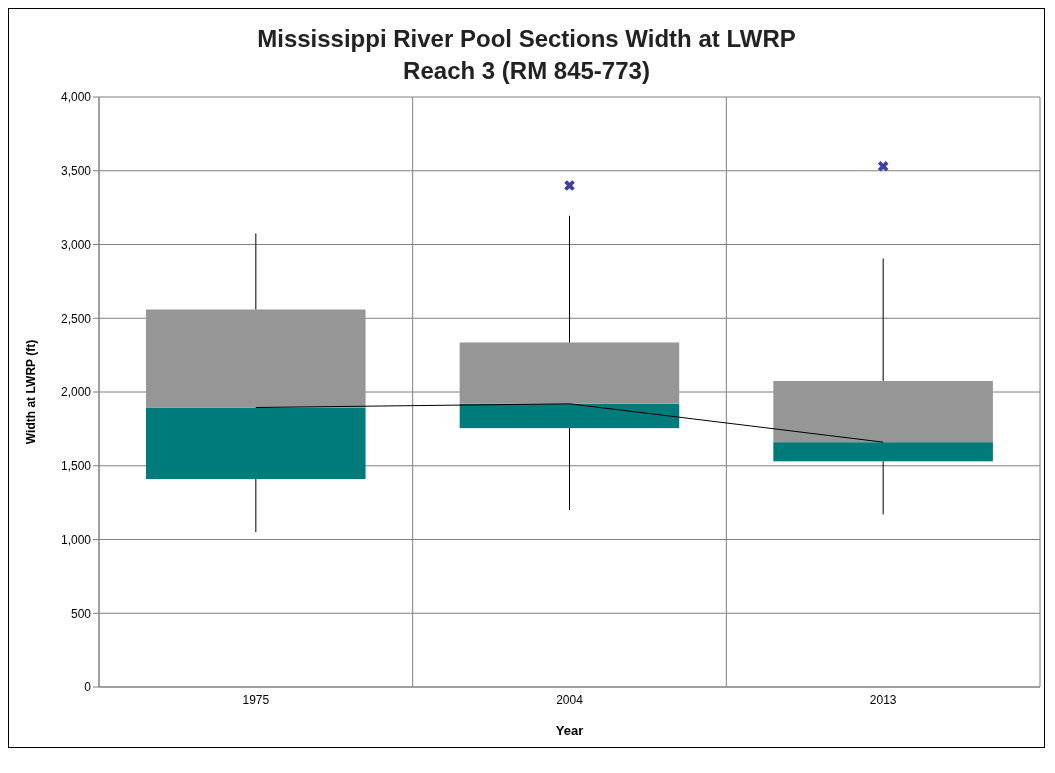 This screenshot has width=1055, height=773. I want to click on y-tick-label: 1,000, so click(76, 539).